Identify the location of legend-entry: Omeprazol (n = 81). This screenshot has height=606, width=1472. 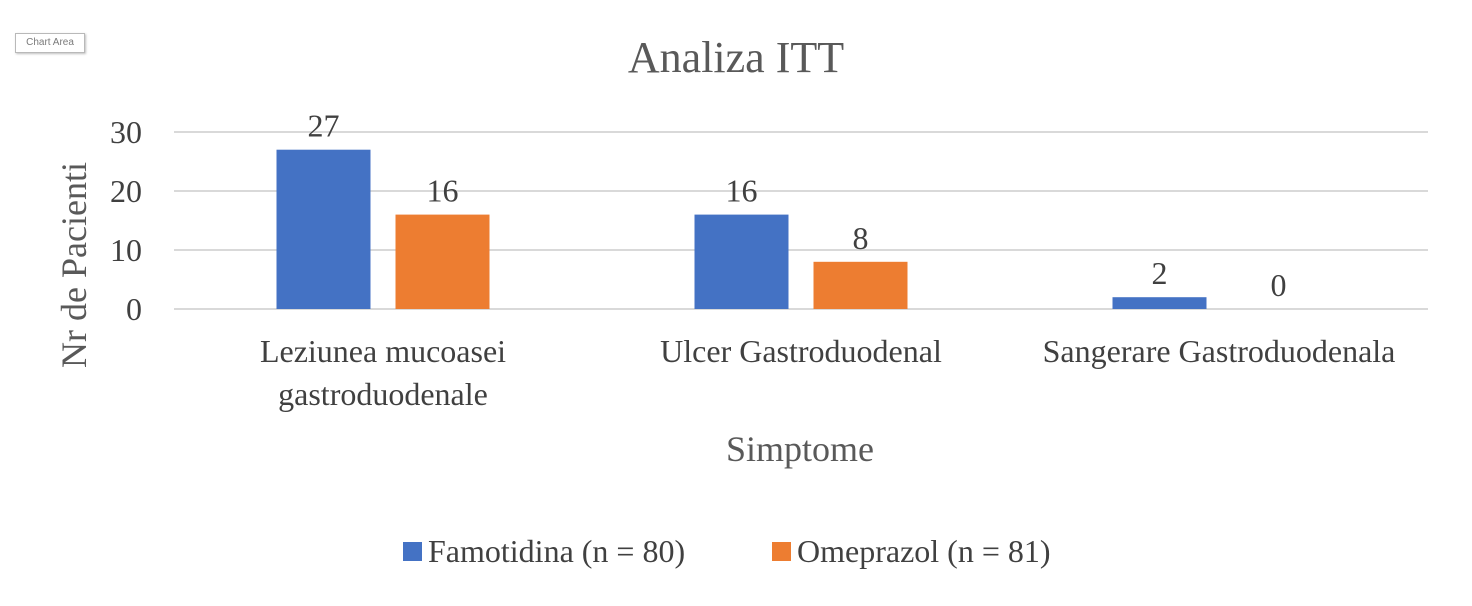
(924, 551).